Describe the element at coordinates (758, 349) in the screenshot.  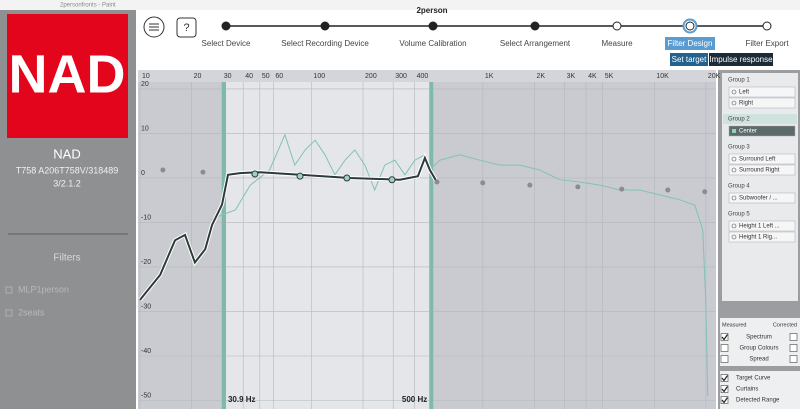
I see `display-option: Group Colours` at that location.